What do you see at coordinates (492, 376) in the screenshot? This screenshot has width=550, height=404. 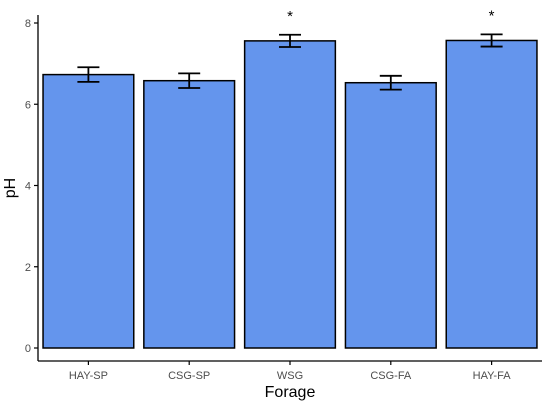 I see `x-tick-label: HAY-FA` at bounding box center [492, 376].